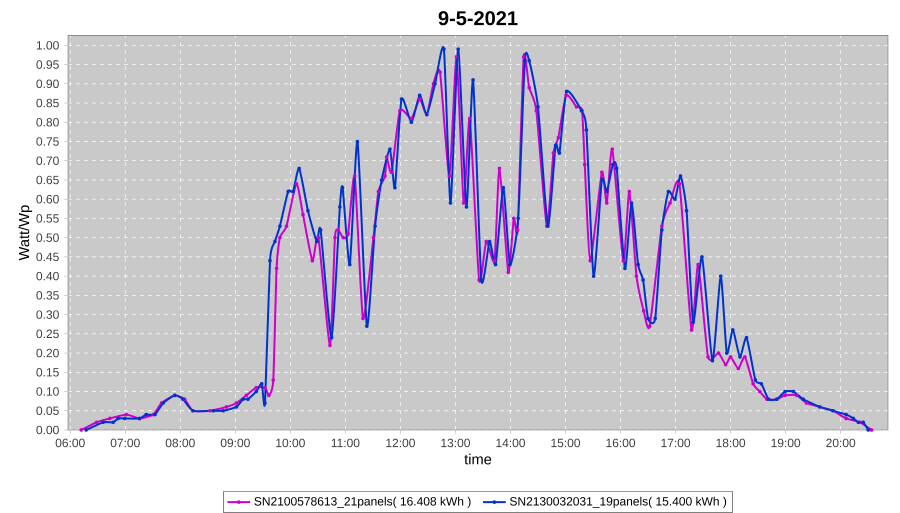  I want to click on y-tick-label: 0.45, so click(47, 257).